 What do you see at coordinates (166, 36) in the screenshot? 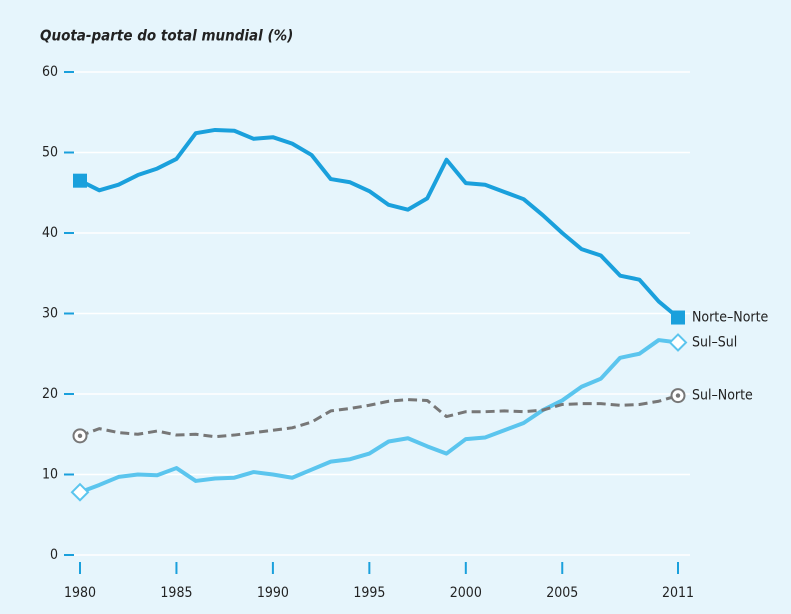
I see `chart-title: Quota-parte do total mundial (%)` at bounding box center [166, 36].